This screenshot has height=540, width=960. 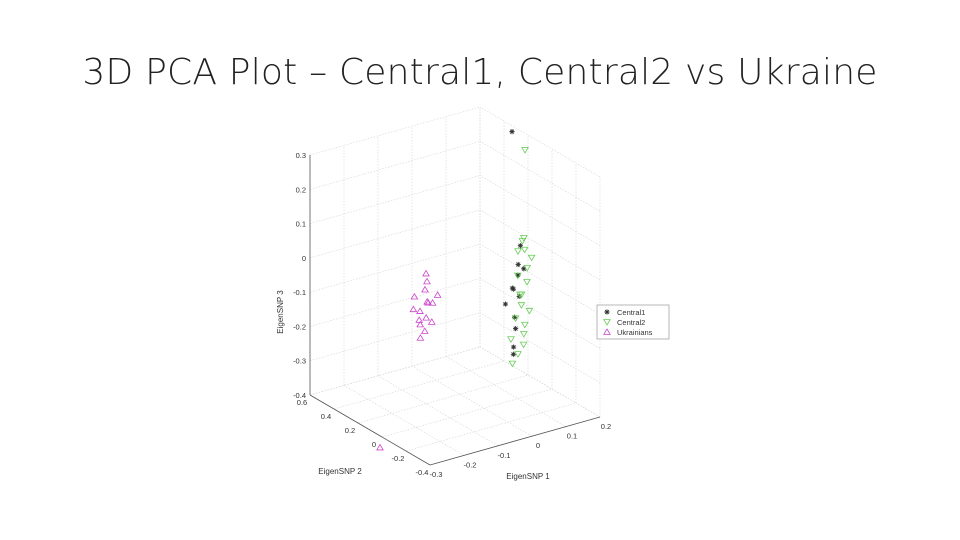 I want to click on x-tick-label: -0.1, so click(x=504, y=455).